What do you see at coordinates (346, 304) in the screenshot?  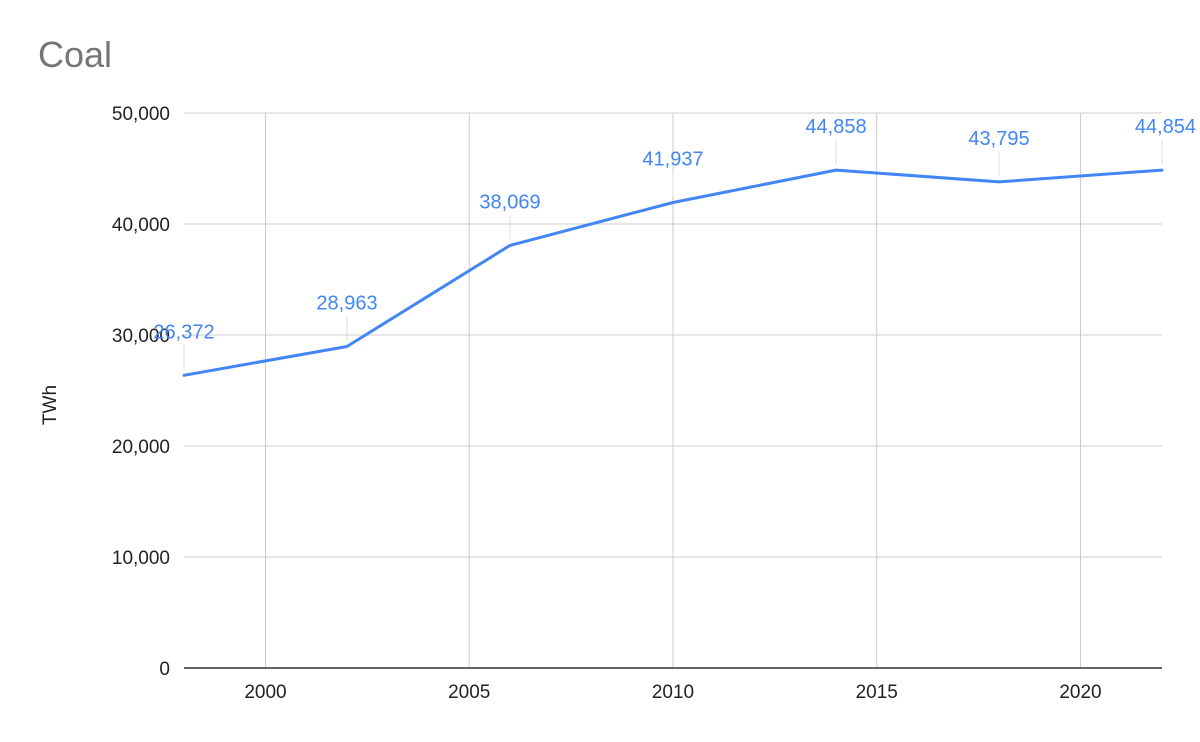 I see `data-label: 28,963` at bounding box center [346, 304].